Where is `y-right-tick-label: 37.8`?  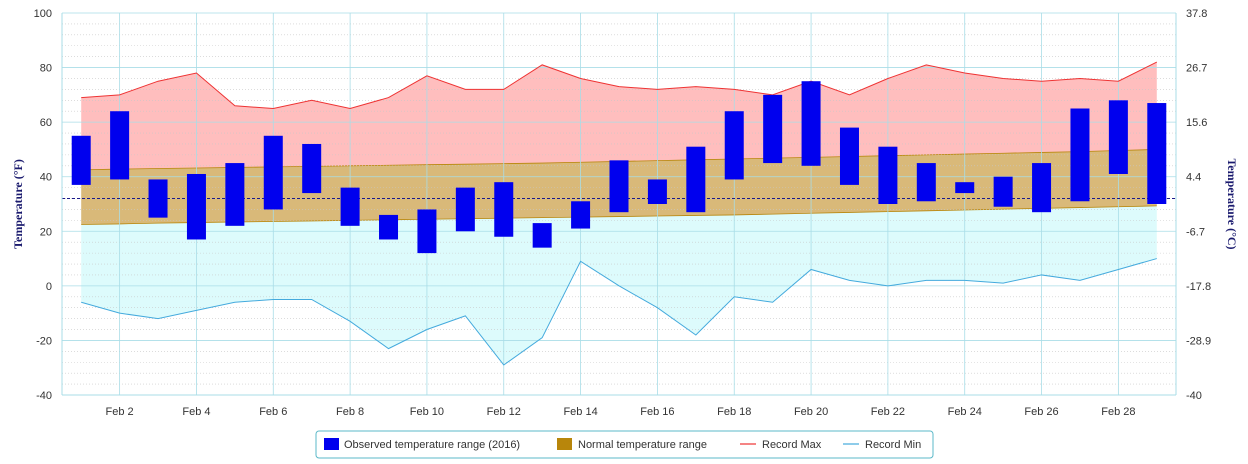
y-right-tick-label: 37.8 is located at coordinates (1196, 14).